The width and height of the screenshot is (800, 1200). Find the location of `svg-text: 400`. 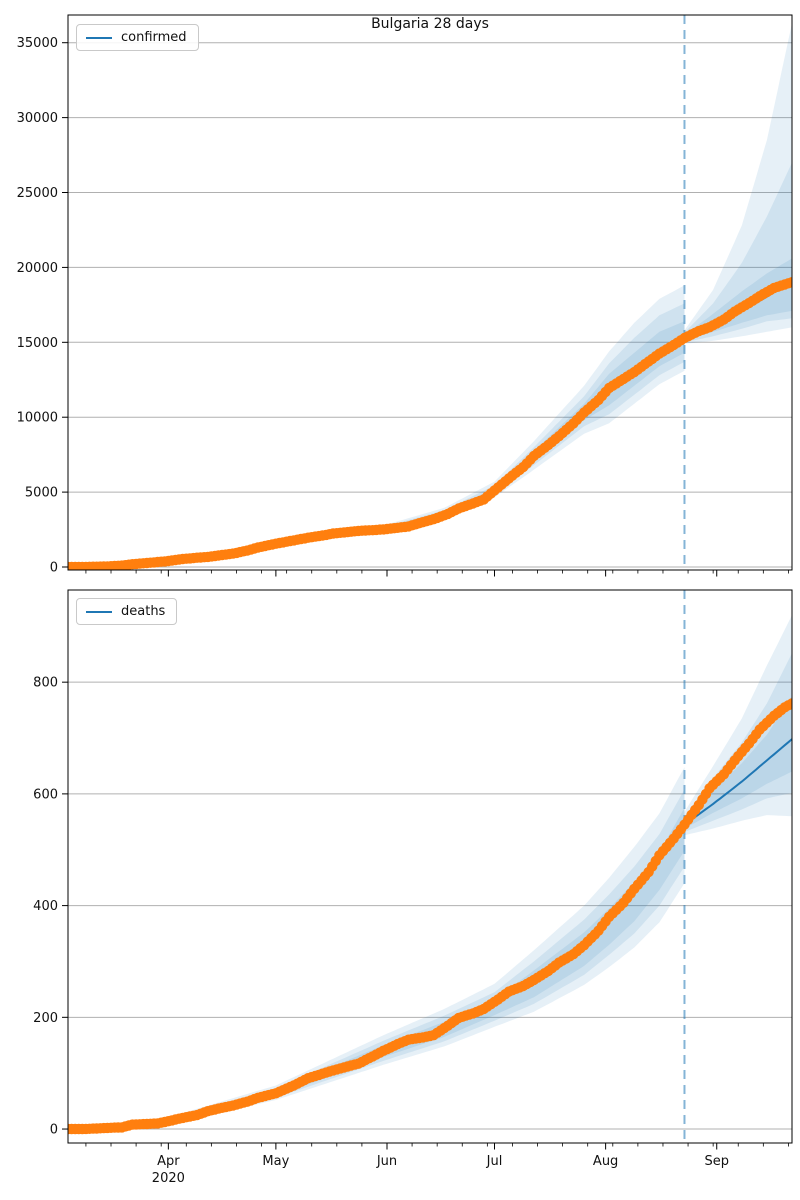

svg-text: 400 is located at coordinates (45, 906).